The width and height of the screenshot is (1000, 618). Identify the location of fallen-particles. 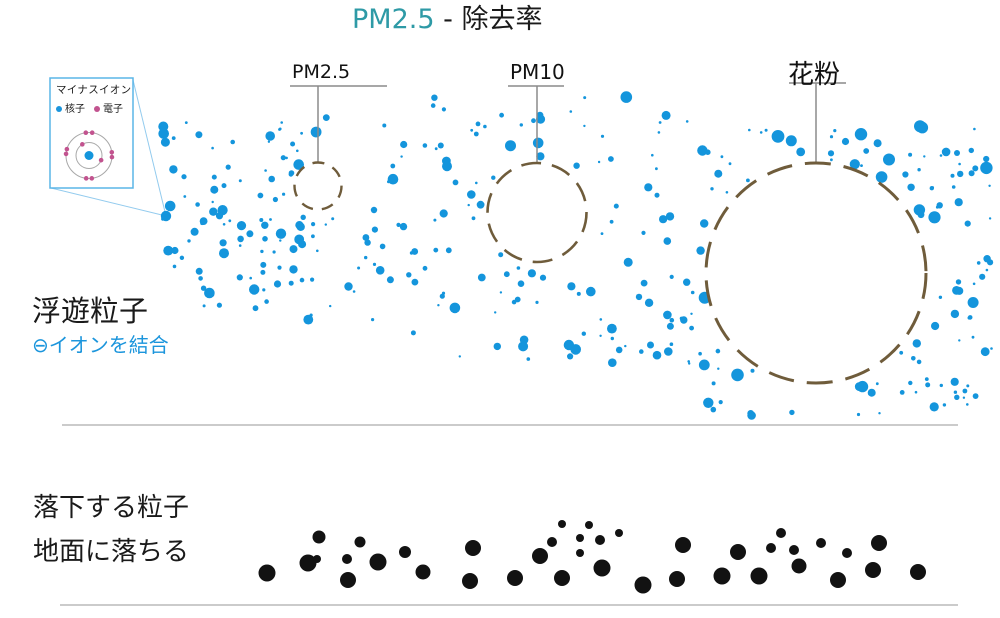
(592, 557).